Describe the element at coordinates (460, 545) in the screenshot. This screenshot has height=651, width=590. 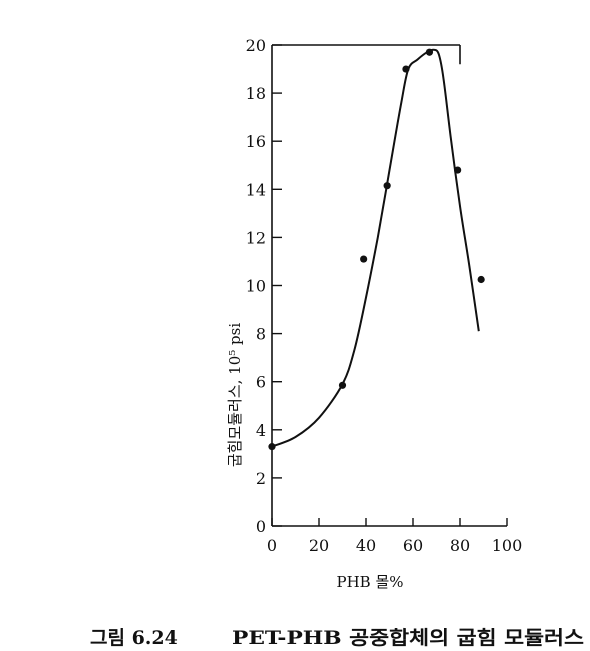
I see `x-tick-label: 80` at that location.